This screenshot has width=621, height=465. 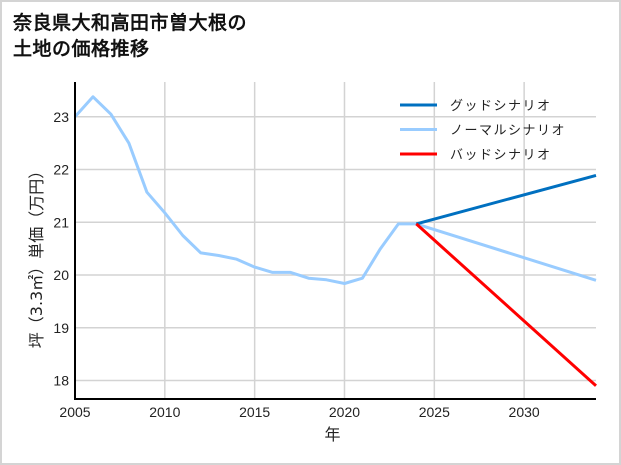 What do you see at coordinates (501, 106) in the screenshot?
I see `legend-label: グッドシナリオ` at bounding box center [501, 106].